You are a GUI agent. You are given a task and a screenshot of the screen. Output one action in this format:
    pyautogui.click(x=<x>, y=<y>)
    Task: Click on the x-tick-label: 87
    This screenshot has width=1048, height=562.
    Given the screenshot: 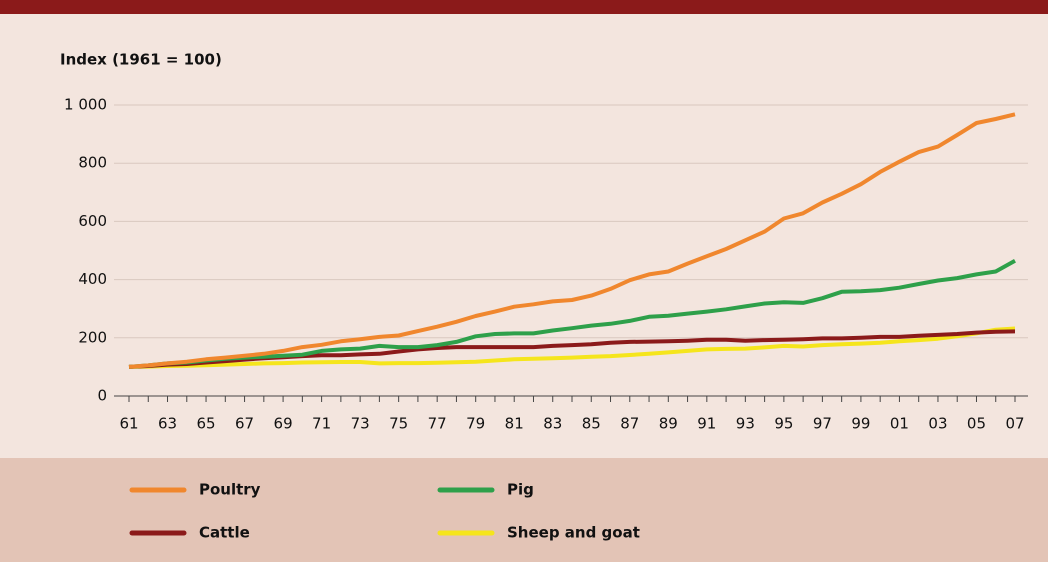 What is the action you would take?
    pyautogui.click(x=629, y=424)
    